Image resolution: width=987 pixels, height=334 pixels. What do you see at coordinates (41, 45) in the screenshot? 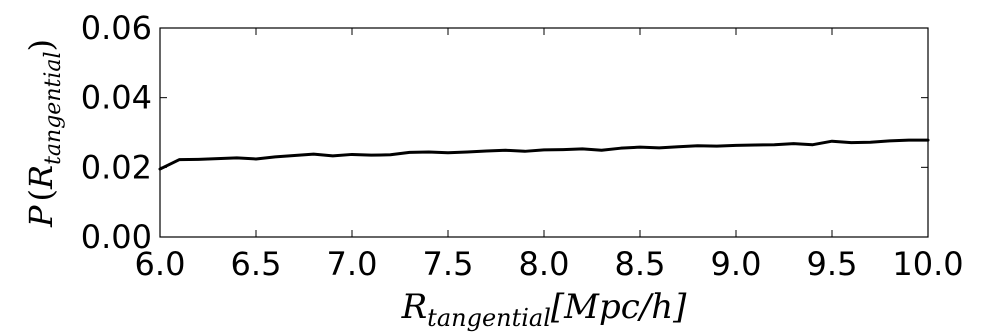
I see `y-axis-label-close-paren: )` at bounding box center [41, 45].